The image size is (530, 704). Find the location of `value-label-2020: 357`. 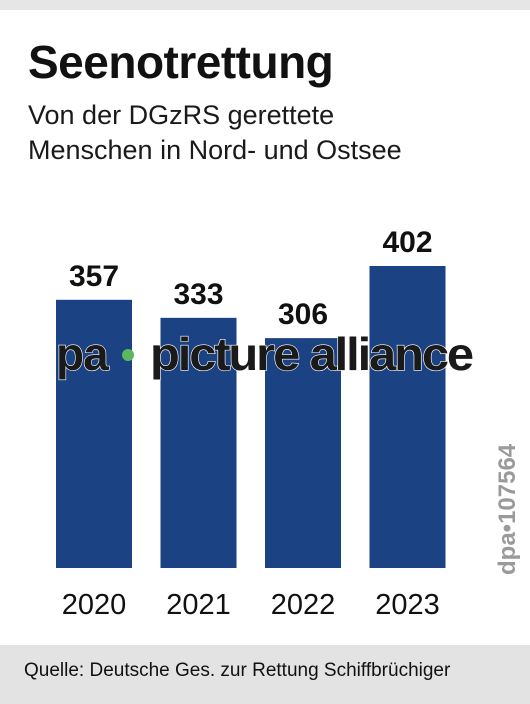

value-label-2020: 357 is located at coordinates (94, 276).